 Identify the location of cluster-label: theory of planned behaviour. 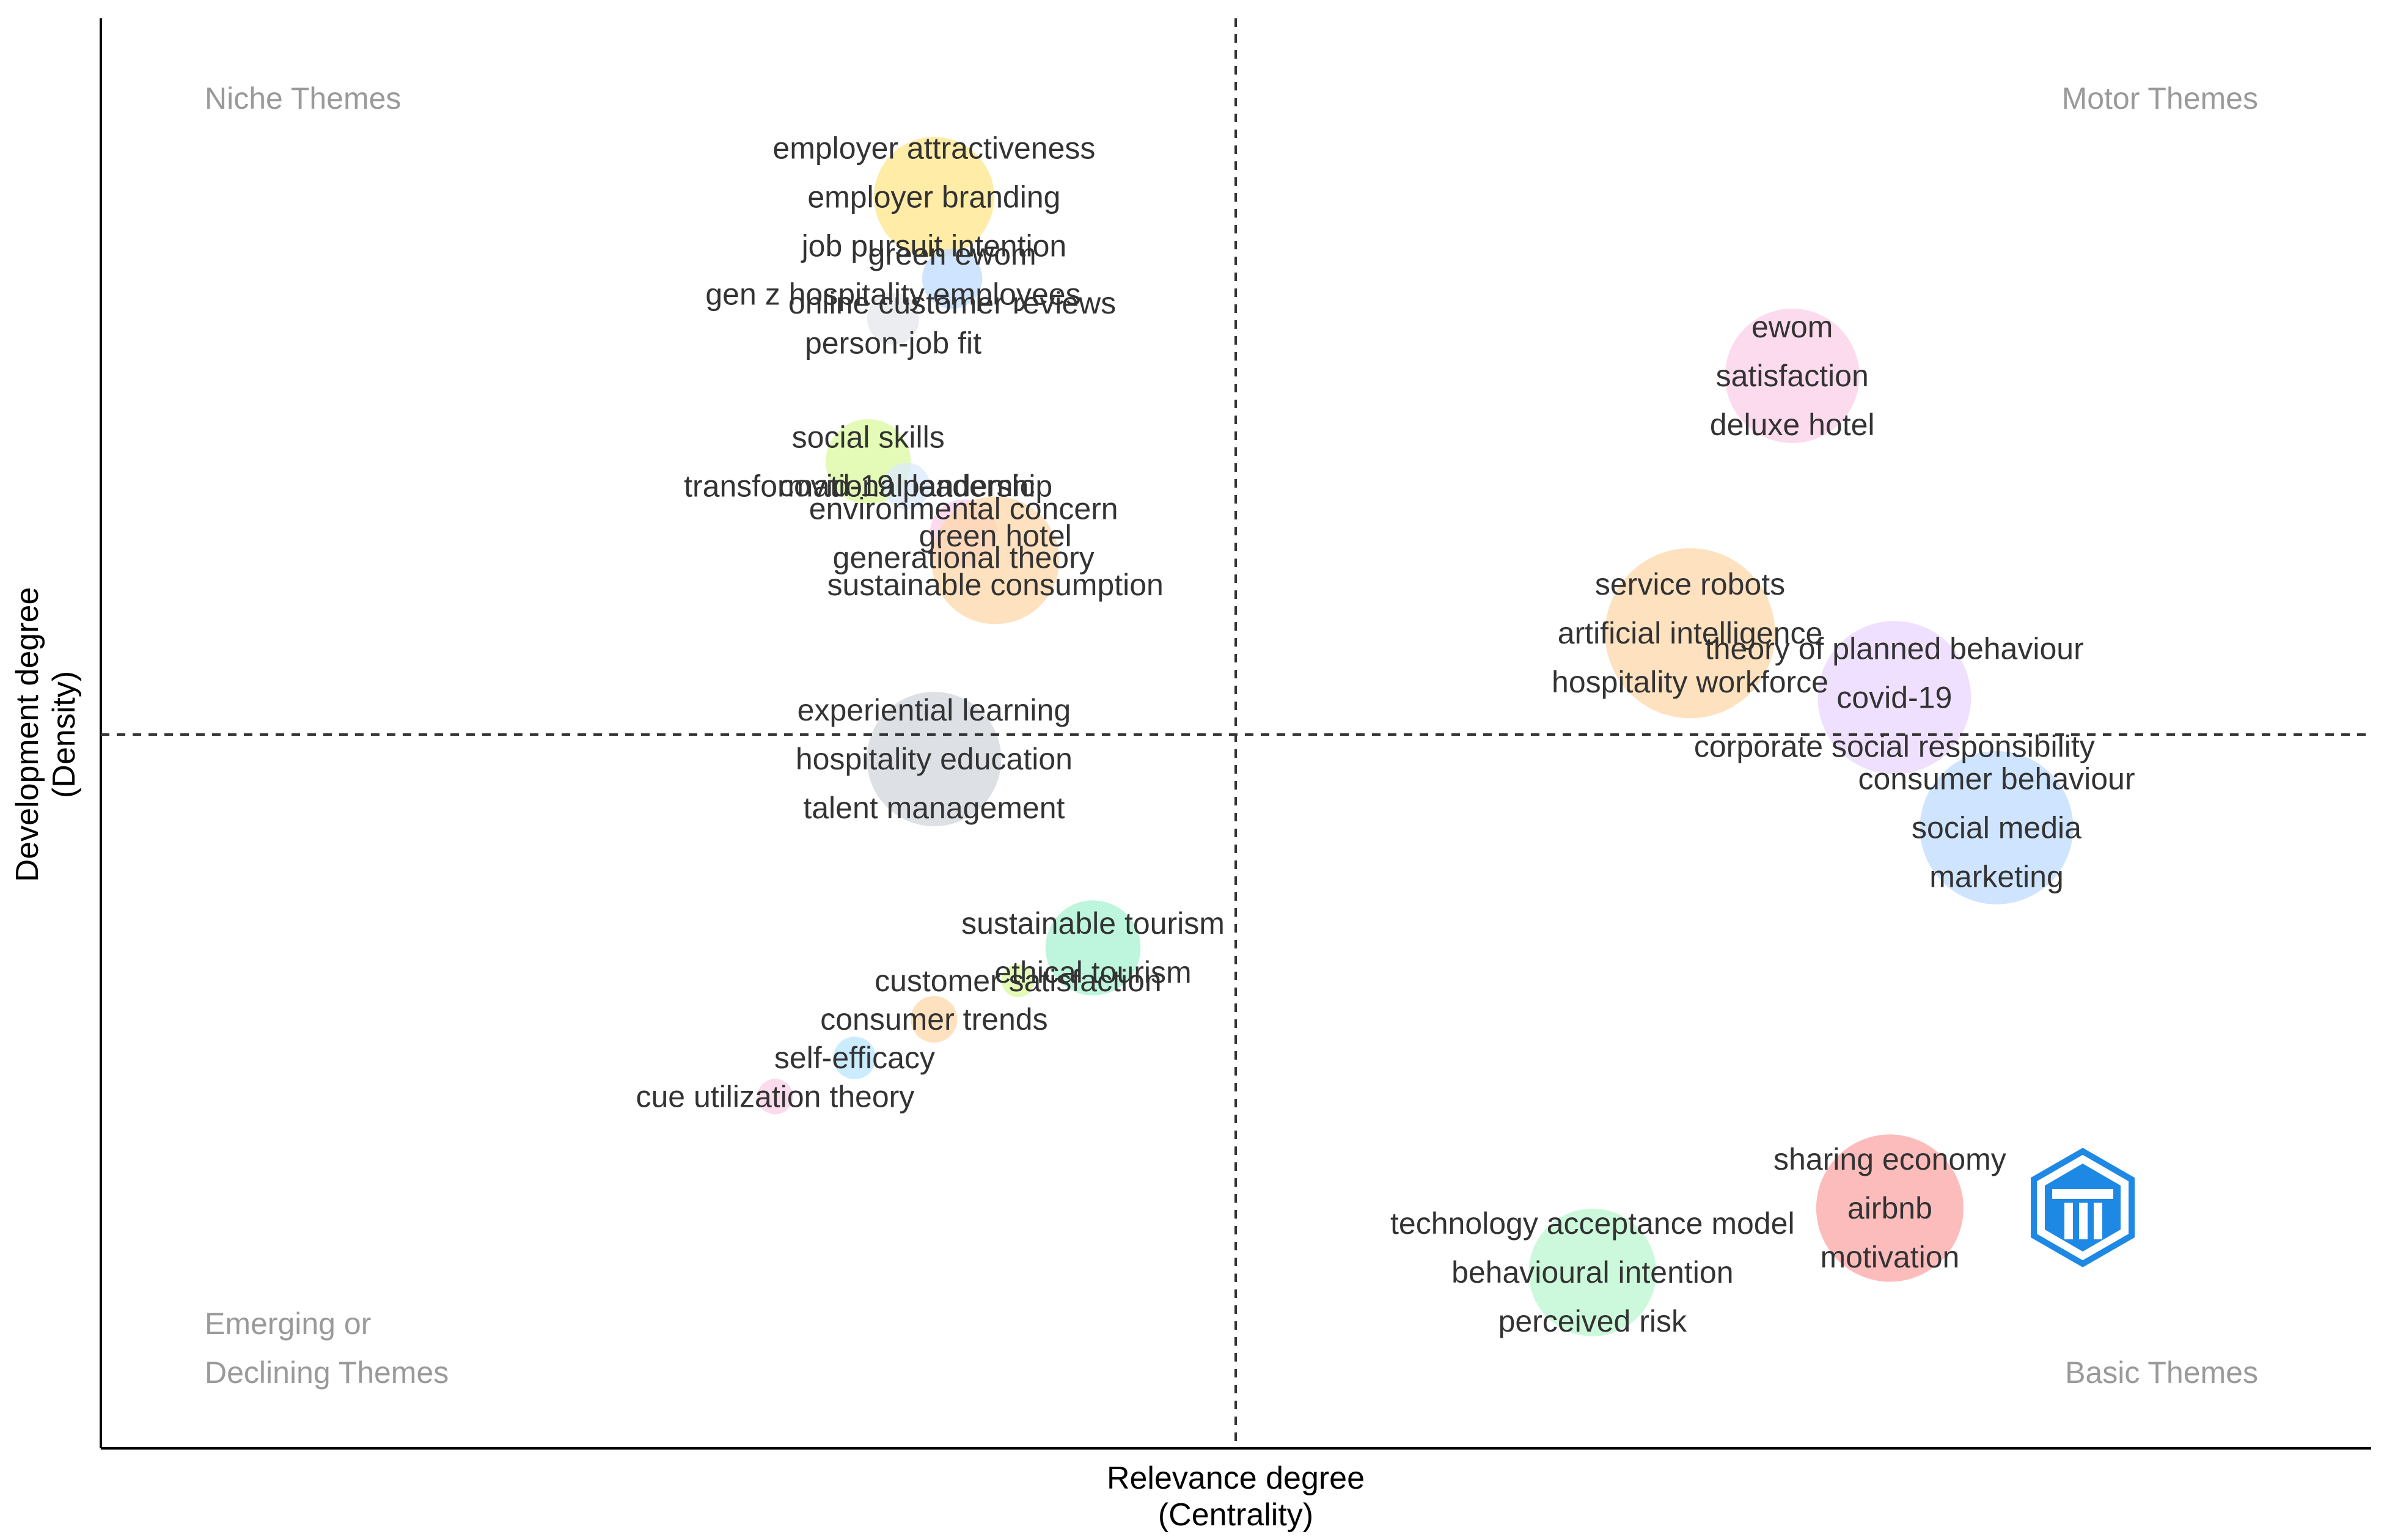
(1894, 649).